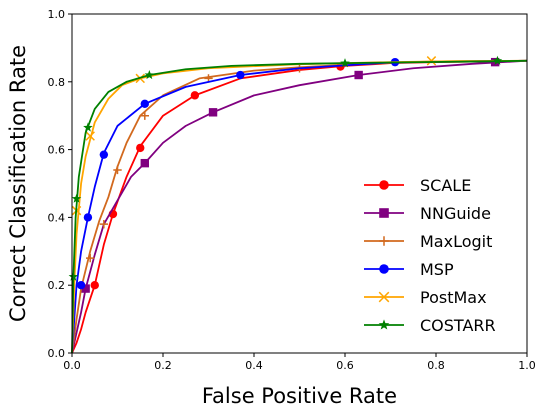 Image resolution: width=548 pixels, height=419 pixels. Describe the element at coordinates (72, 365) in the screenshot. I see `x-tick-label: 0.0` at that location.